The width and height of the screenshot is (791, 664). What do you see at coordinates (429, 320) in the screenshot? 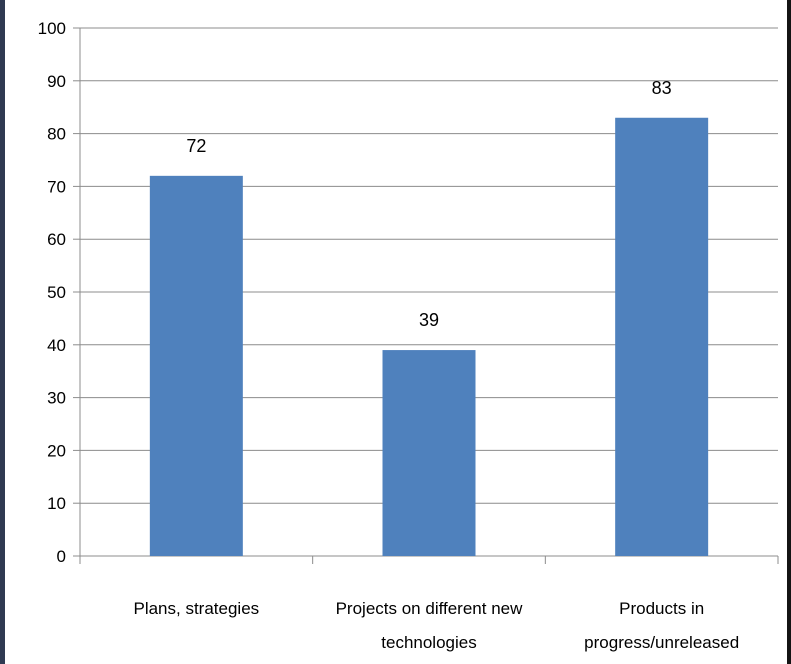
I see `data-label: 39` at bounding box center [429, 320].